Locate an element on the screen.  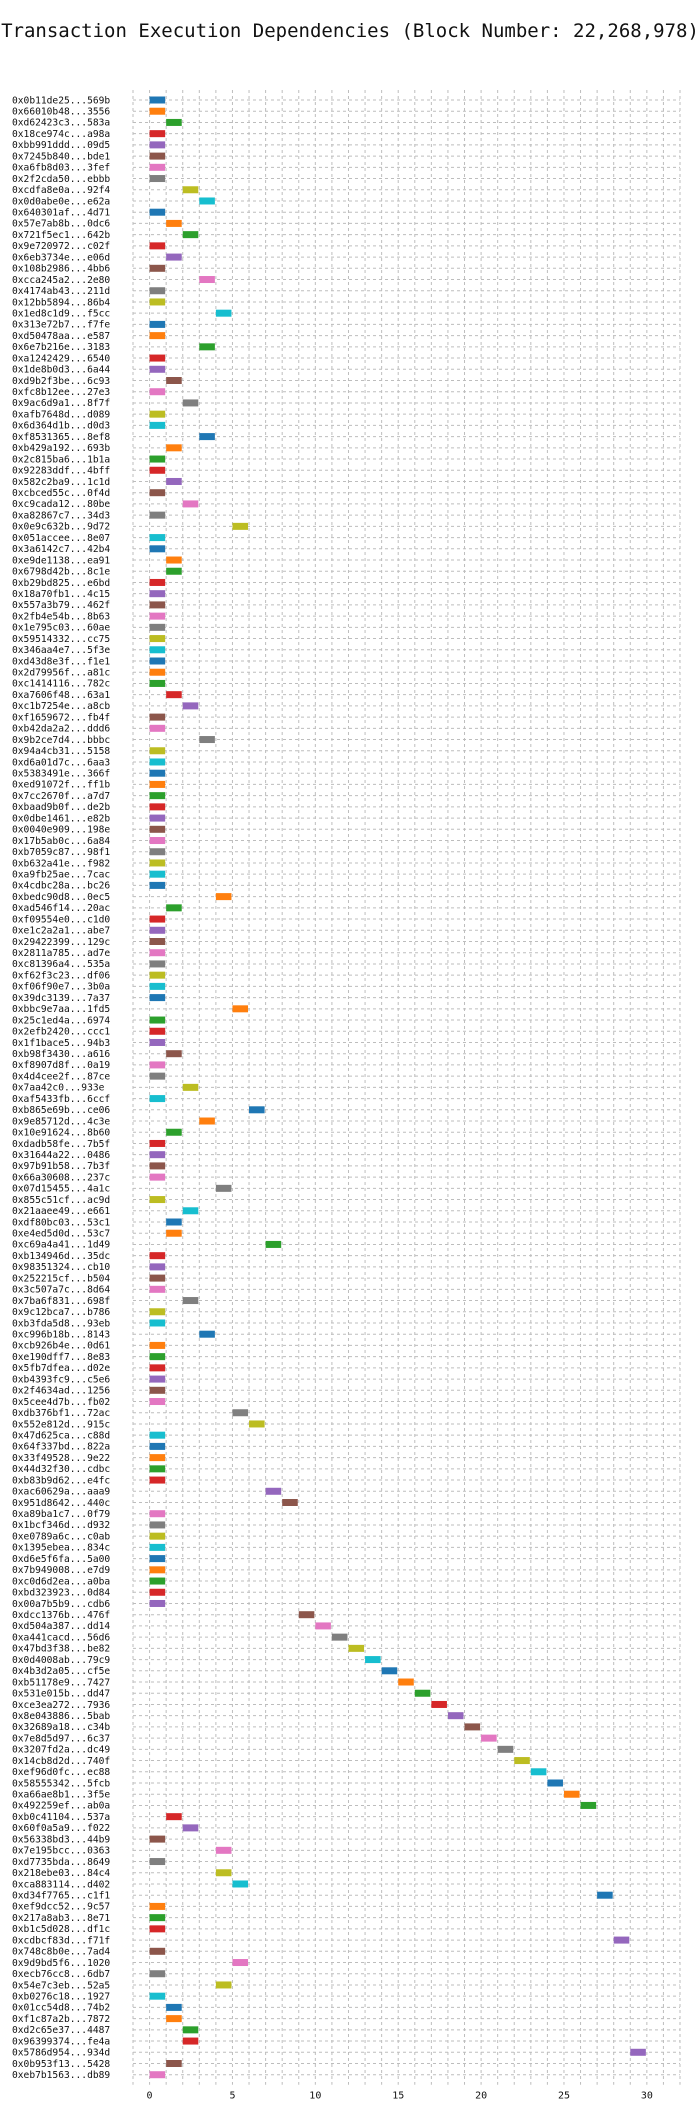
y-tick-label: 0x108b2986...4bb6 is located at coordinates (61, 269).